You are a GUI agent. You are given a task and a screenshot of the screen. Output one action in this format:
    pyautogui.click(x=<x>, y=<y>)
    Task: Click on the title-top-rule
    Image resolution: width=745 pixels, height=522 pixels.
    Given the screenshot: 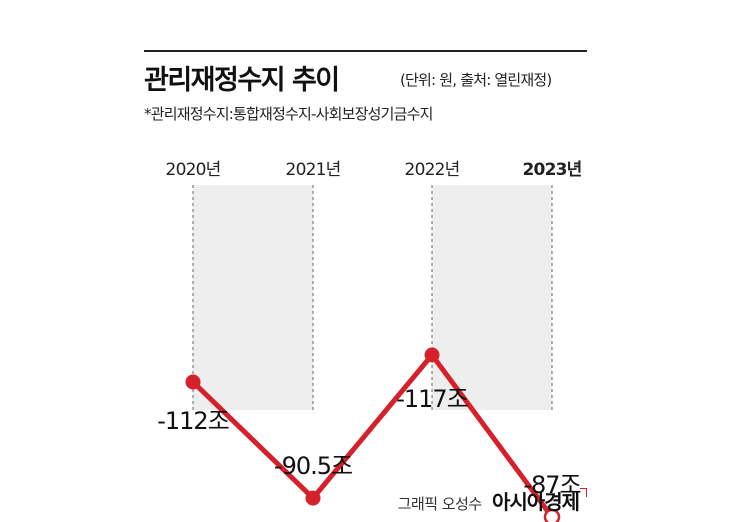 What is the action you would take?
    pyautogui.click(x=365, y=51)
    